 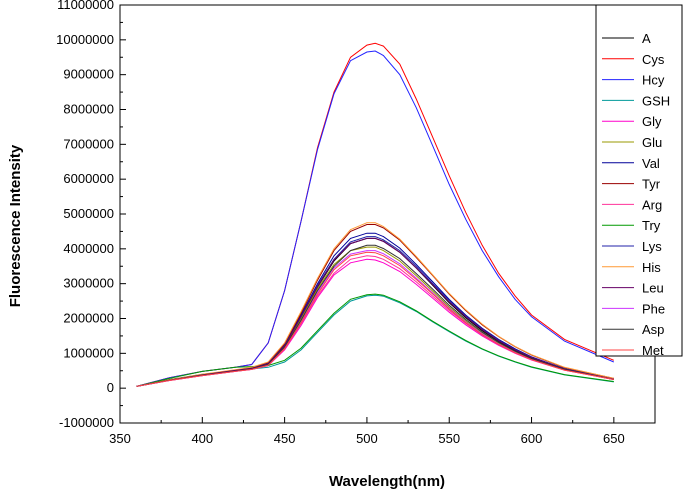 I want to click on y-tick-label: 7000000, so click(x=88, y=143).